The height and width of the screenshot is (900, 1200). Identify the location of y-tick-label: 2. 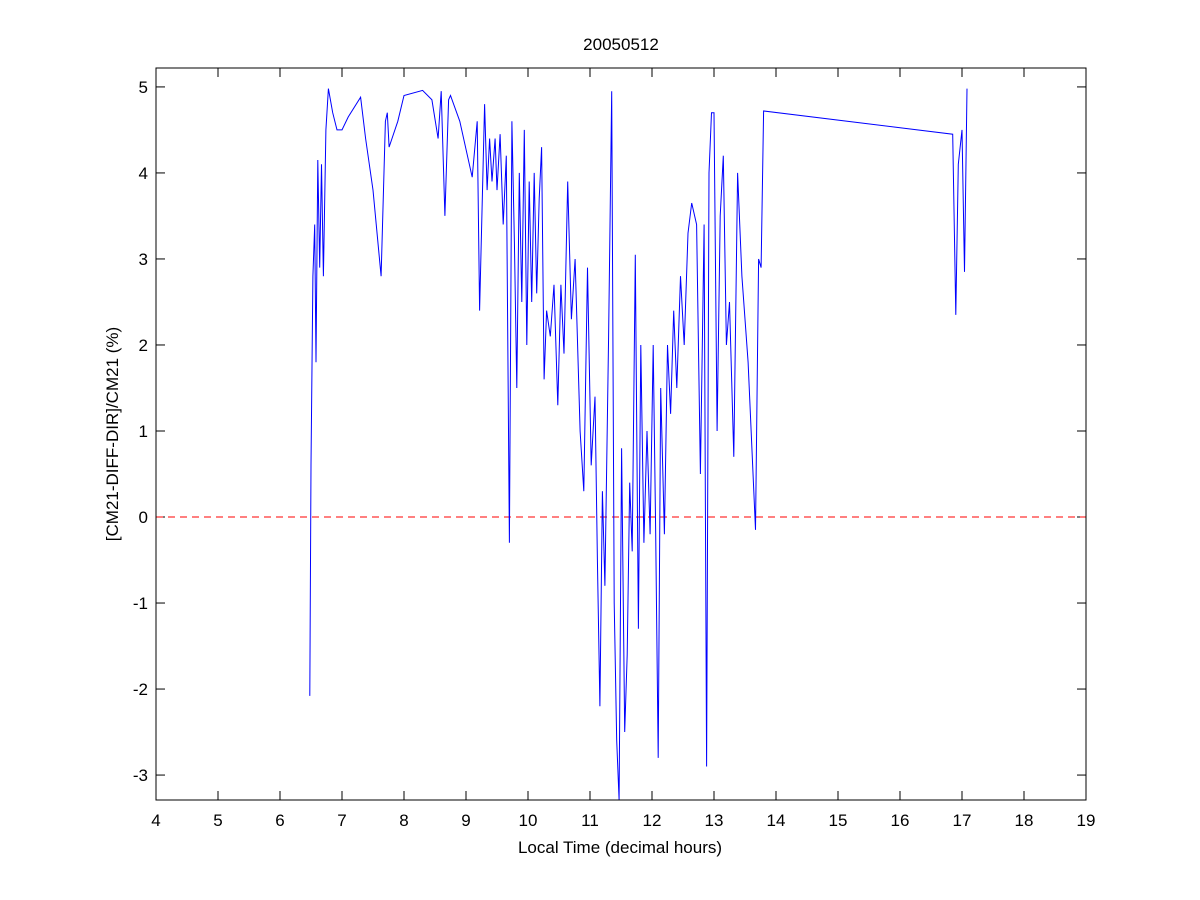
(143, 345).